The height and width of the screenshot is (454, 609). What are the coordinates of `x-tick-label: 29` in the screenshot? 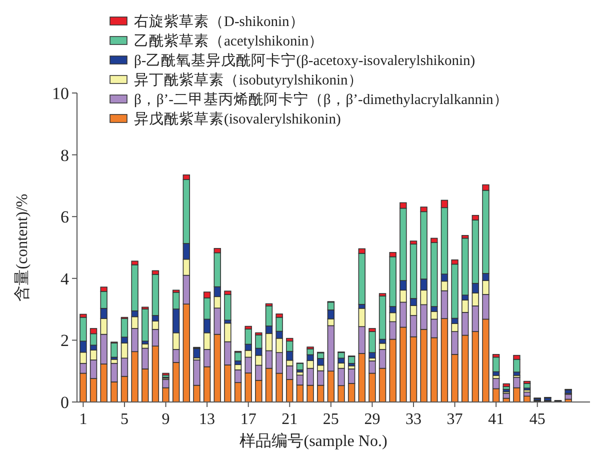 It's located at (372, 419).